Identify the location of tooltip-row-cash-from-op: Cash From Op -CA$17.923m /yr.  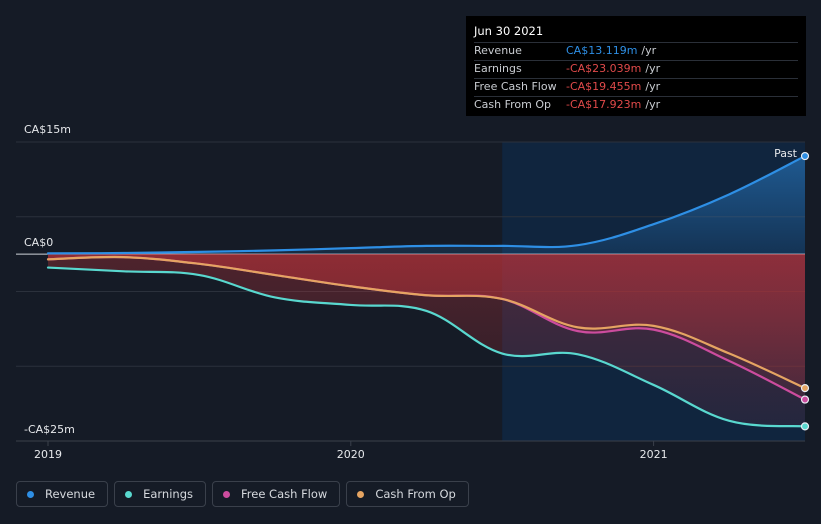
(636, 105).